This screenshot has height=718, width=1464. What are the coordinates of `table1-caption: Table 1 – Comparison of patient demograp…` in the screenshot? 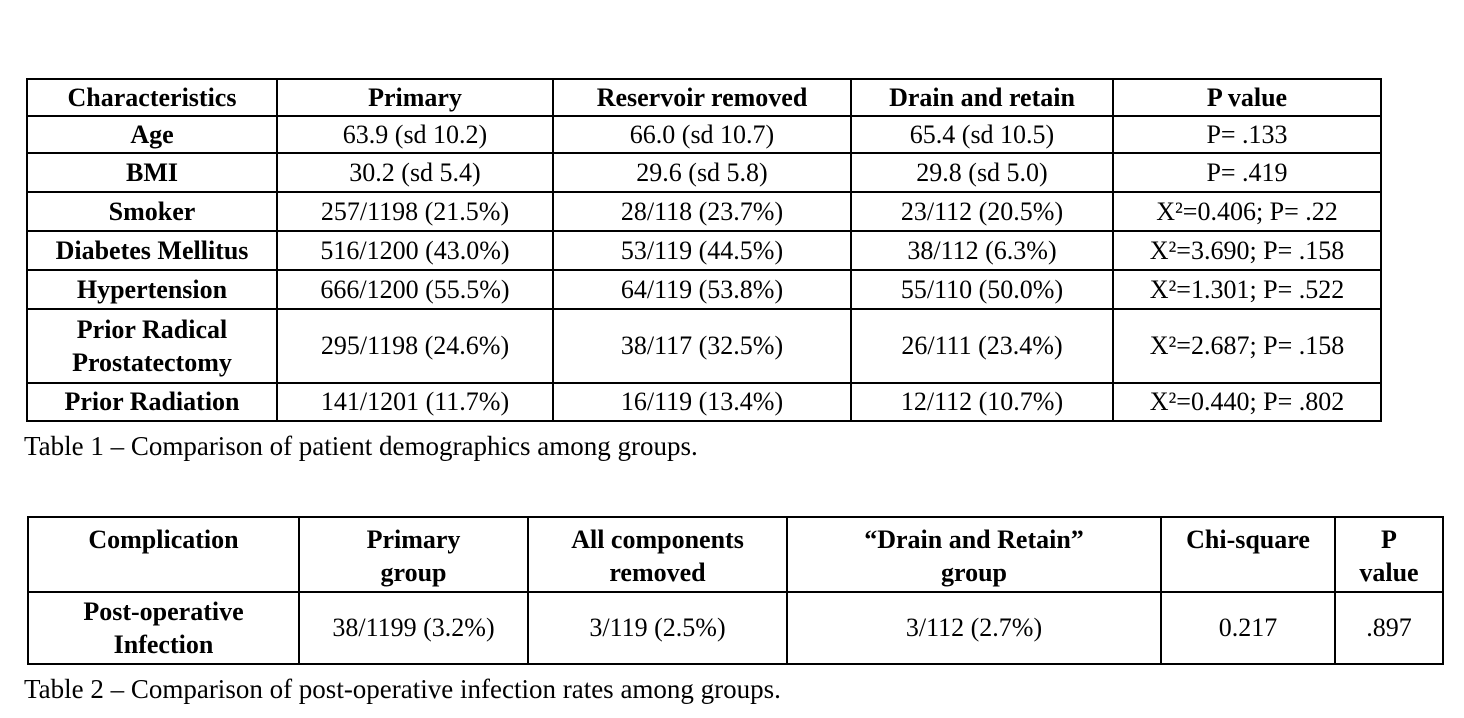 It's located at (361, 446).